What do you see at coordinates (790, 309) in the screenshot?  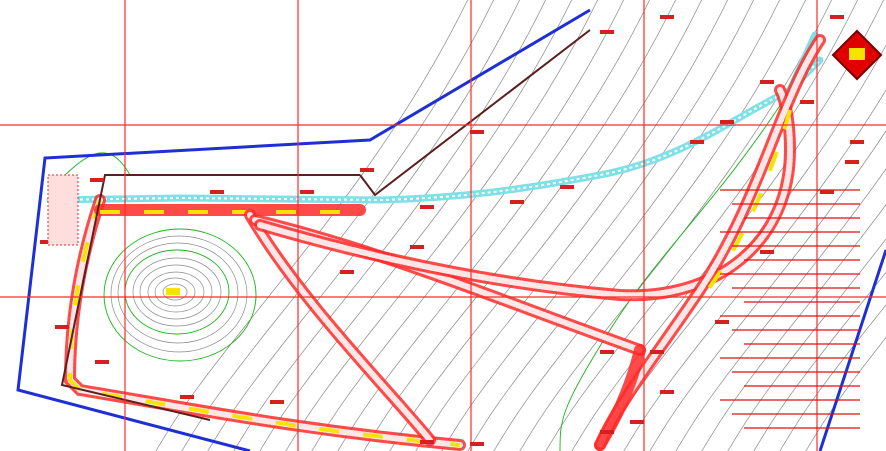 I see `survey-lines` at bounding box center [790, 309].